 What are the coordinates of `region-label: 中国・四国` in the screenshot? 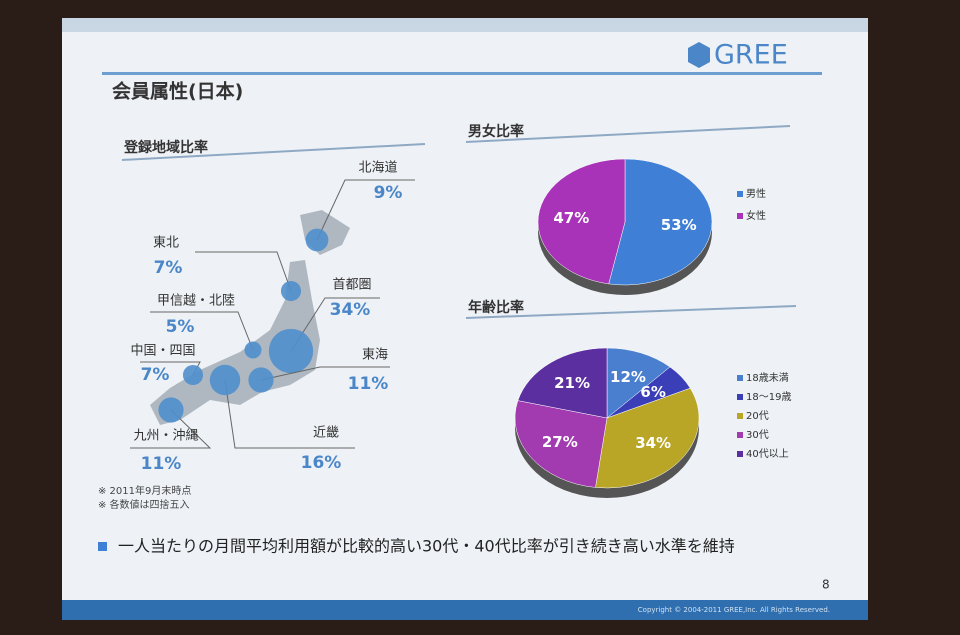 It's located at (162, 351).